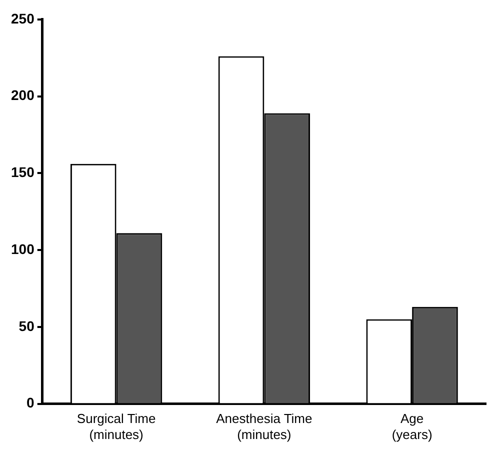 This screenshot has height=459, width=498. What do you see at coordinates (23, 248) in the screenshot?
I see `y-tick-label: 100` at bounding box center [23, 248].